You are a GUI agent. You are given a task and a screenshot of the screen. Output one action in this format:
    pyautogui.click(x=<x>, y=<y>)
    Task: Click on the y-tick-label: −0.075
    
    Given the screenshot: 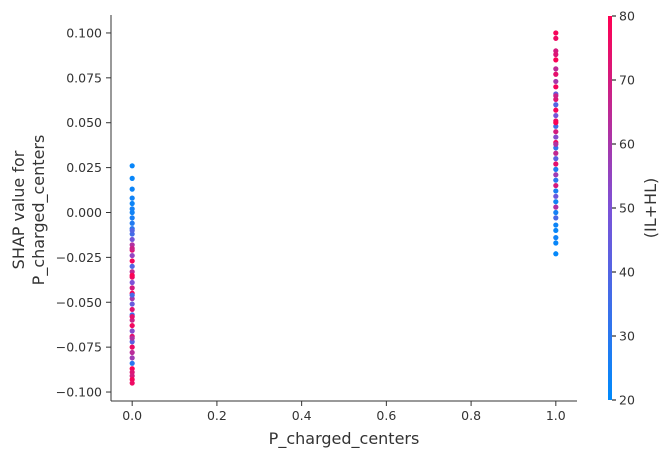 What is the action you would take?
    pyautogui.click(x=79, y=347)
    